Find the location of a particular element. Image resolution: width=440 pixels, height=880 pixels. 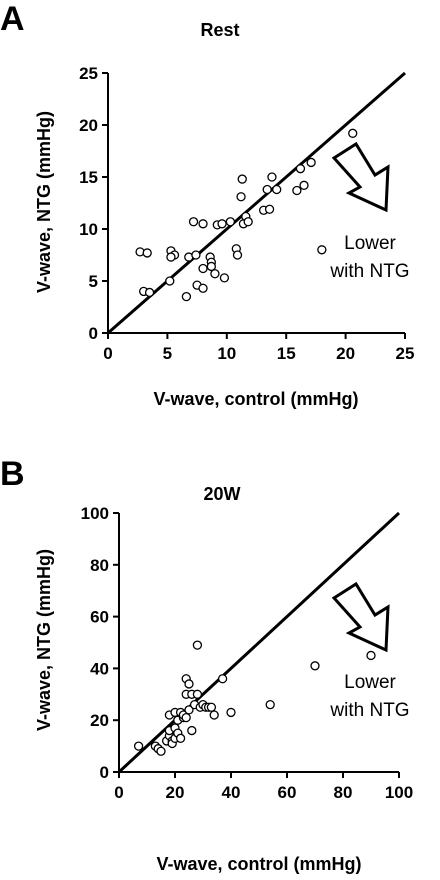

y-tick-label-a: 25 is located at coordinates (88, 73).